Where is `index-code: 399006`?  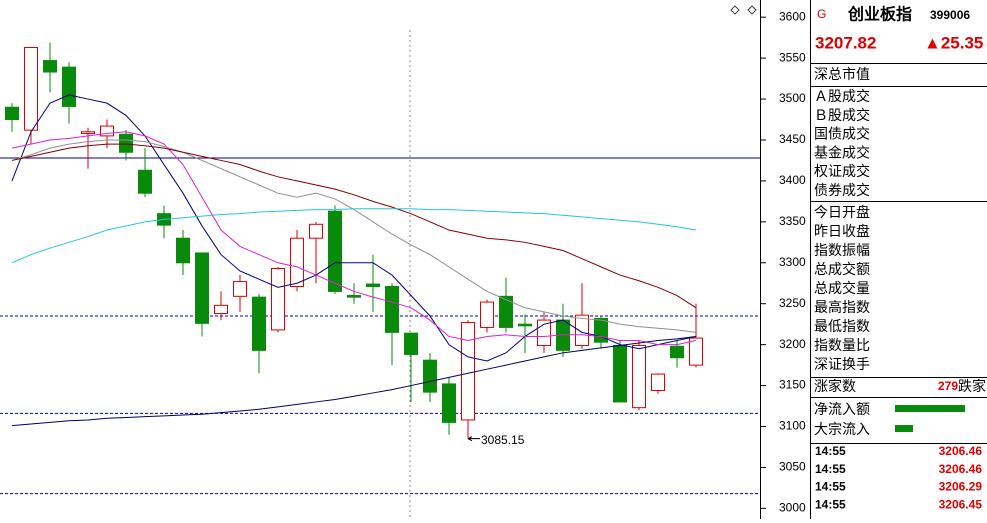 index-code: 399006 is located at coordinates (950, 15).